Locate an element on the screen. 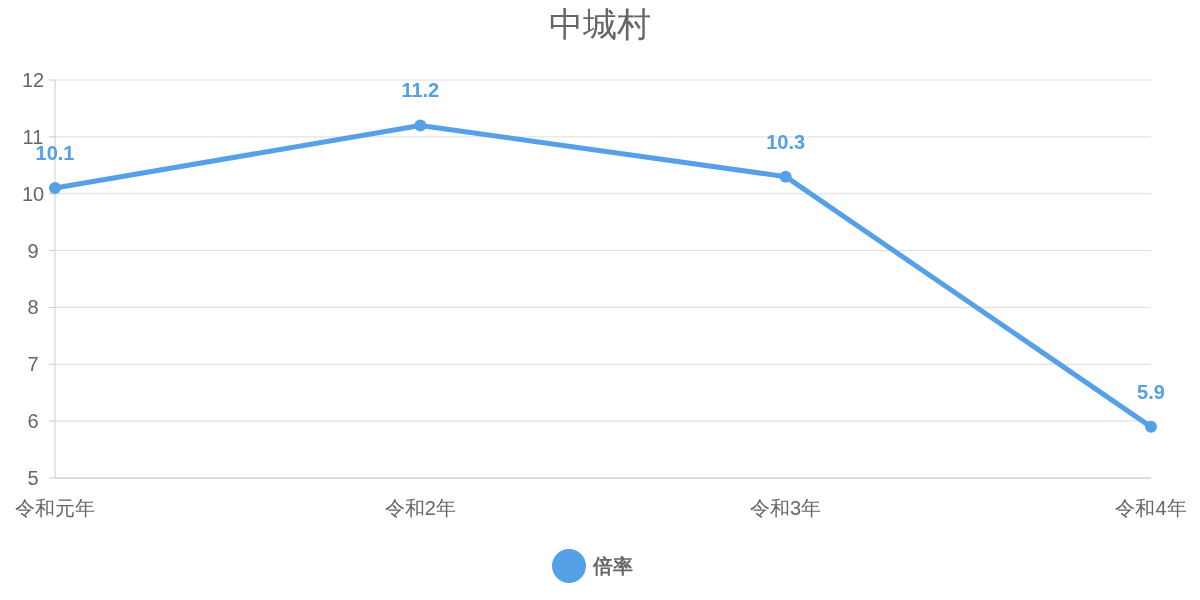  data-label: 10.3 is located at coordinates (786, 141).